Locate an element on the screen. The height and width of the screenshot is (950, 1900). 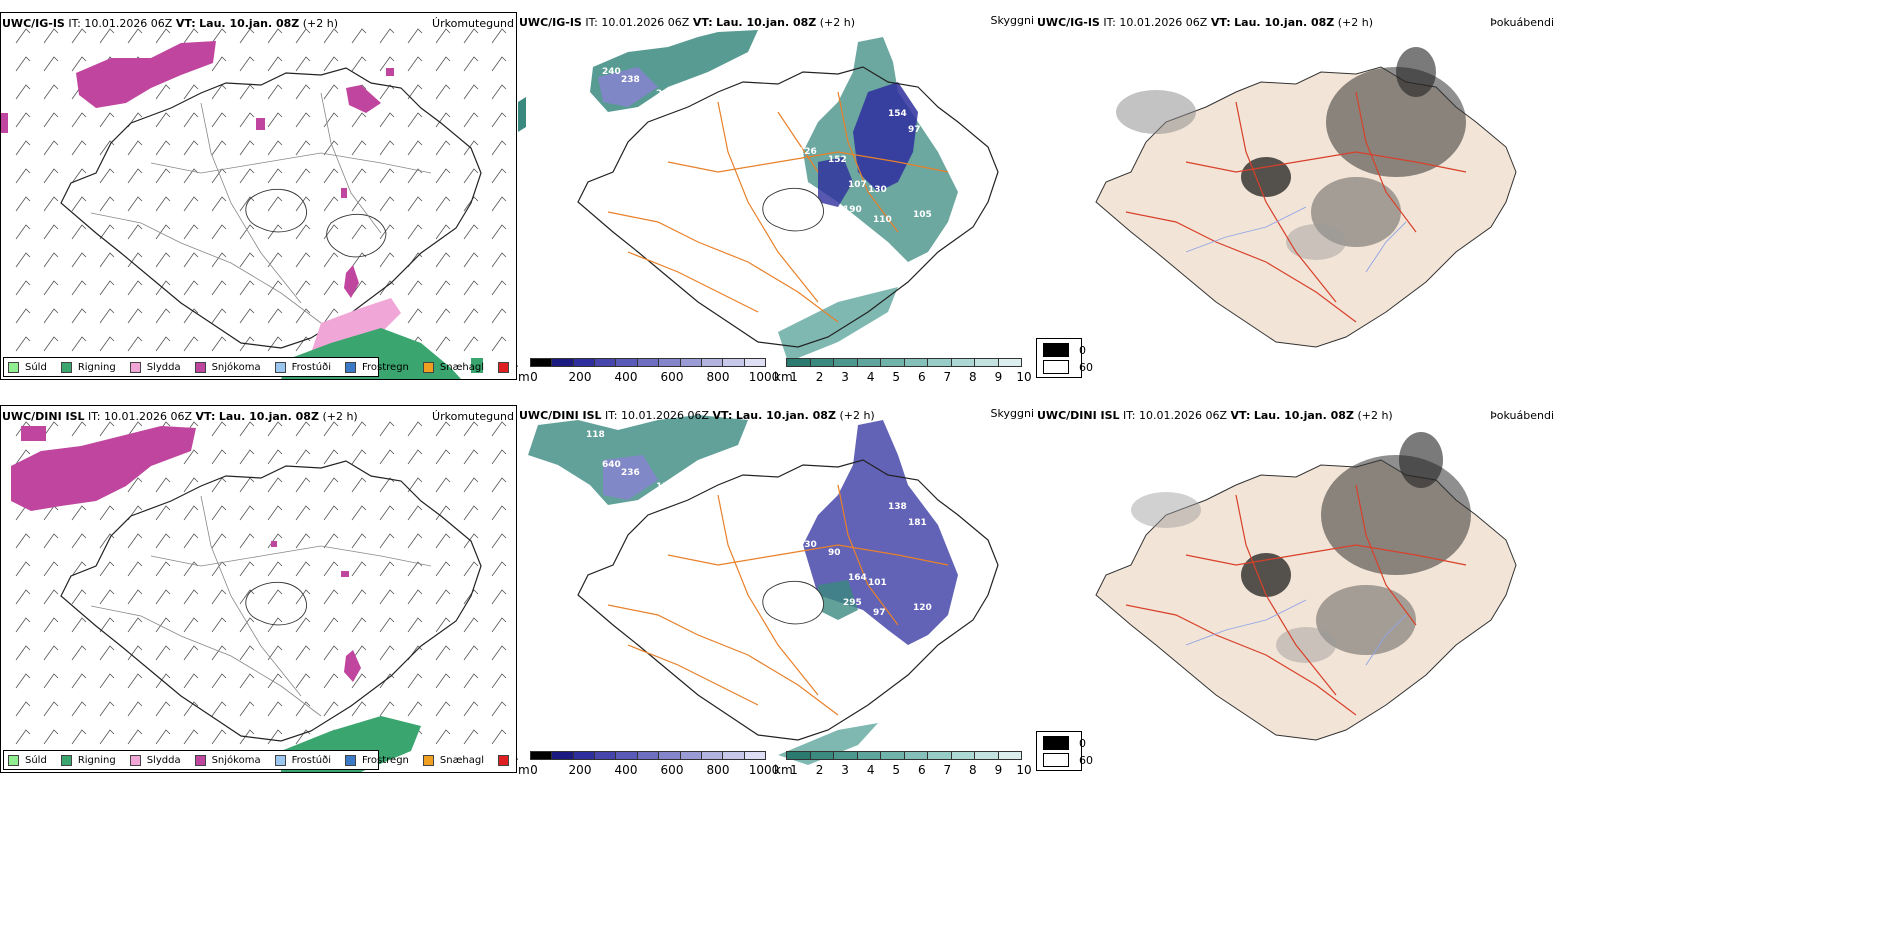
colorbar-tick-label: 4 is located at coordinates (870, 770).